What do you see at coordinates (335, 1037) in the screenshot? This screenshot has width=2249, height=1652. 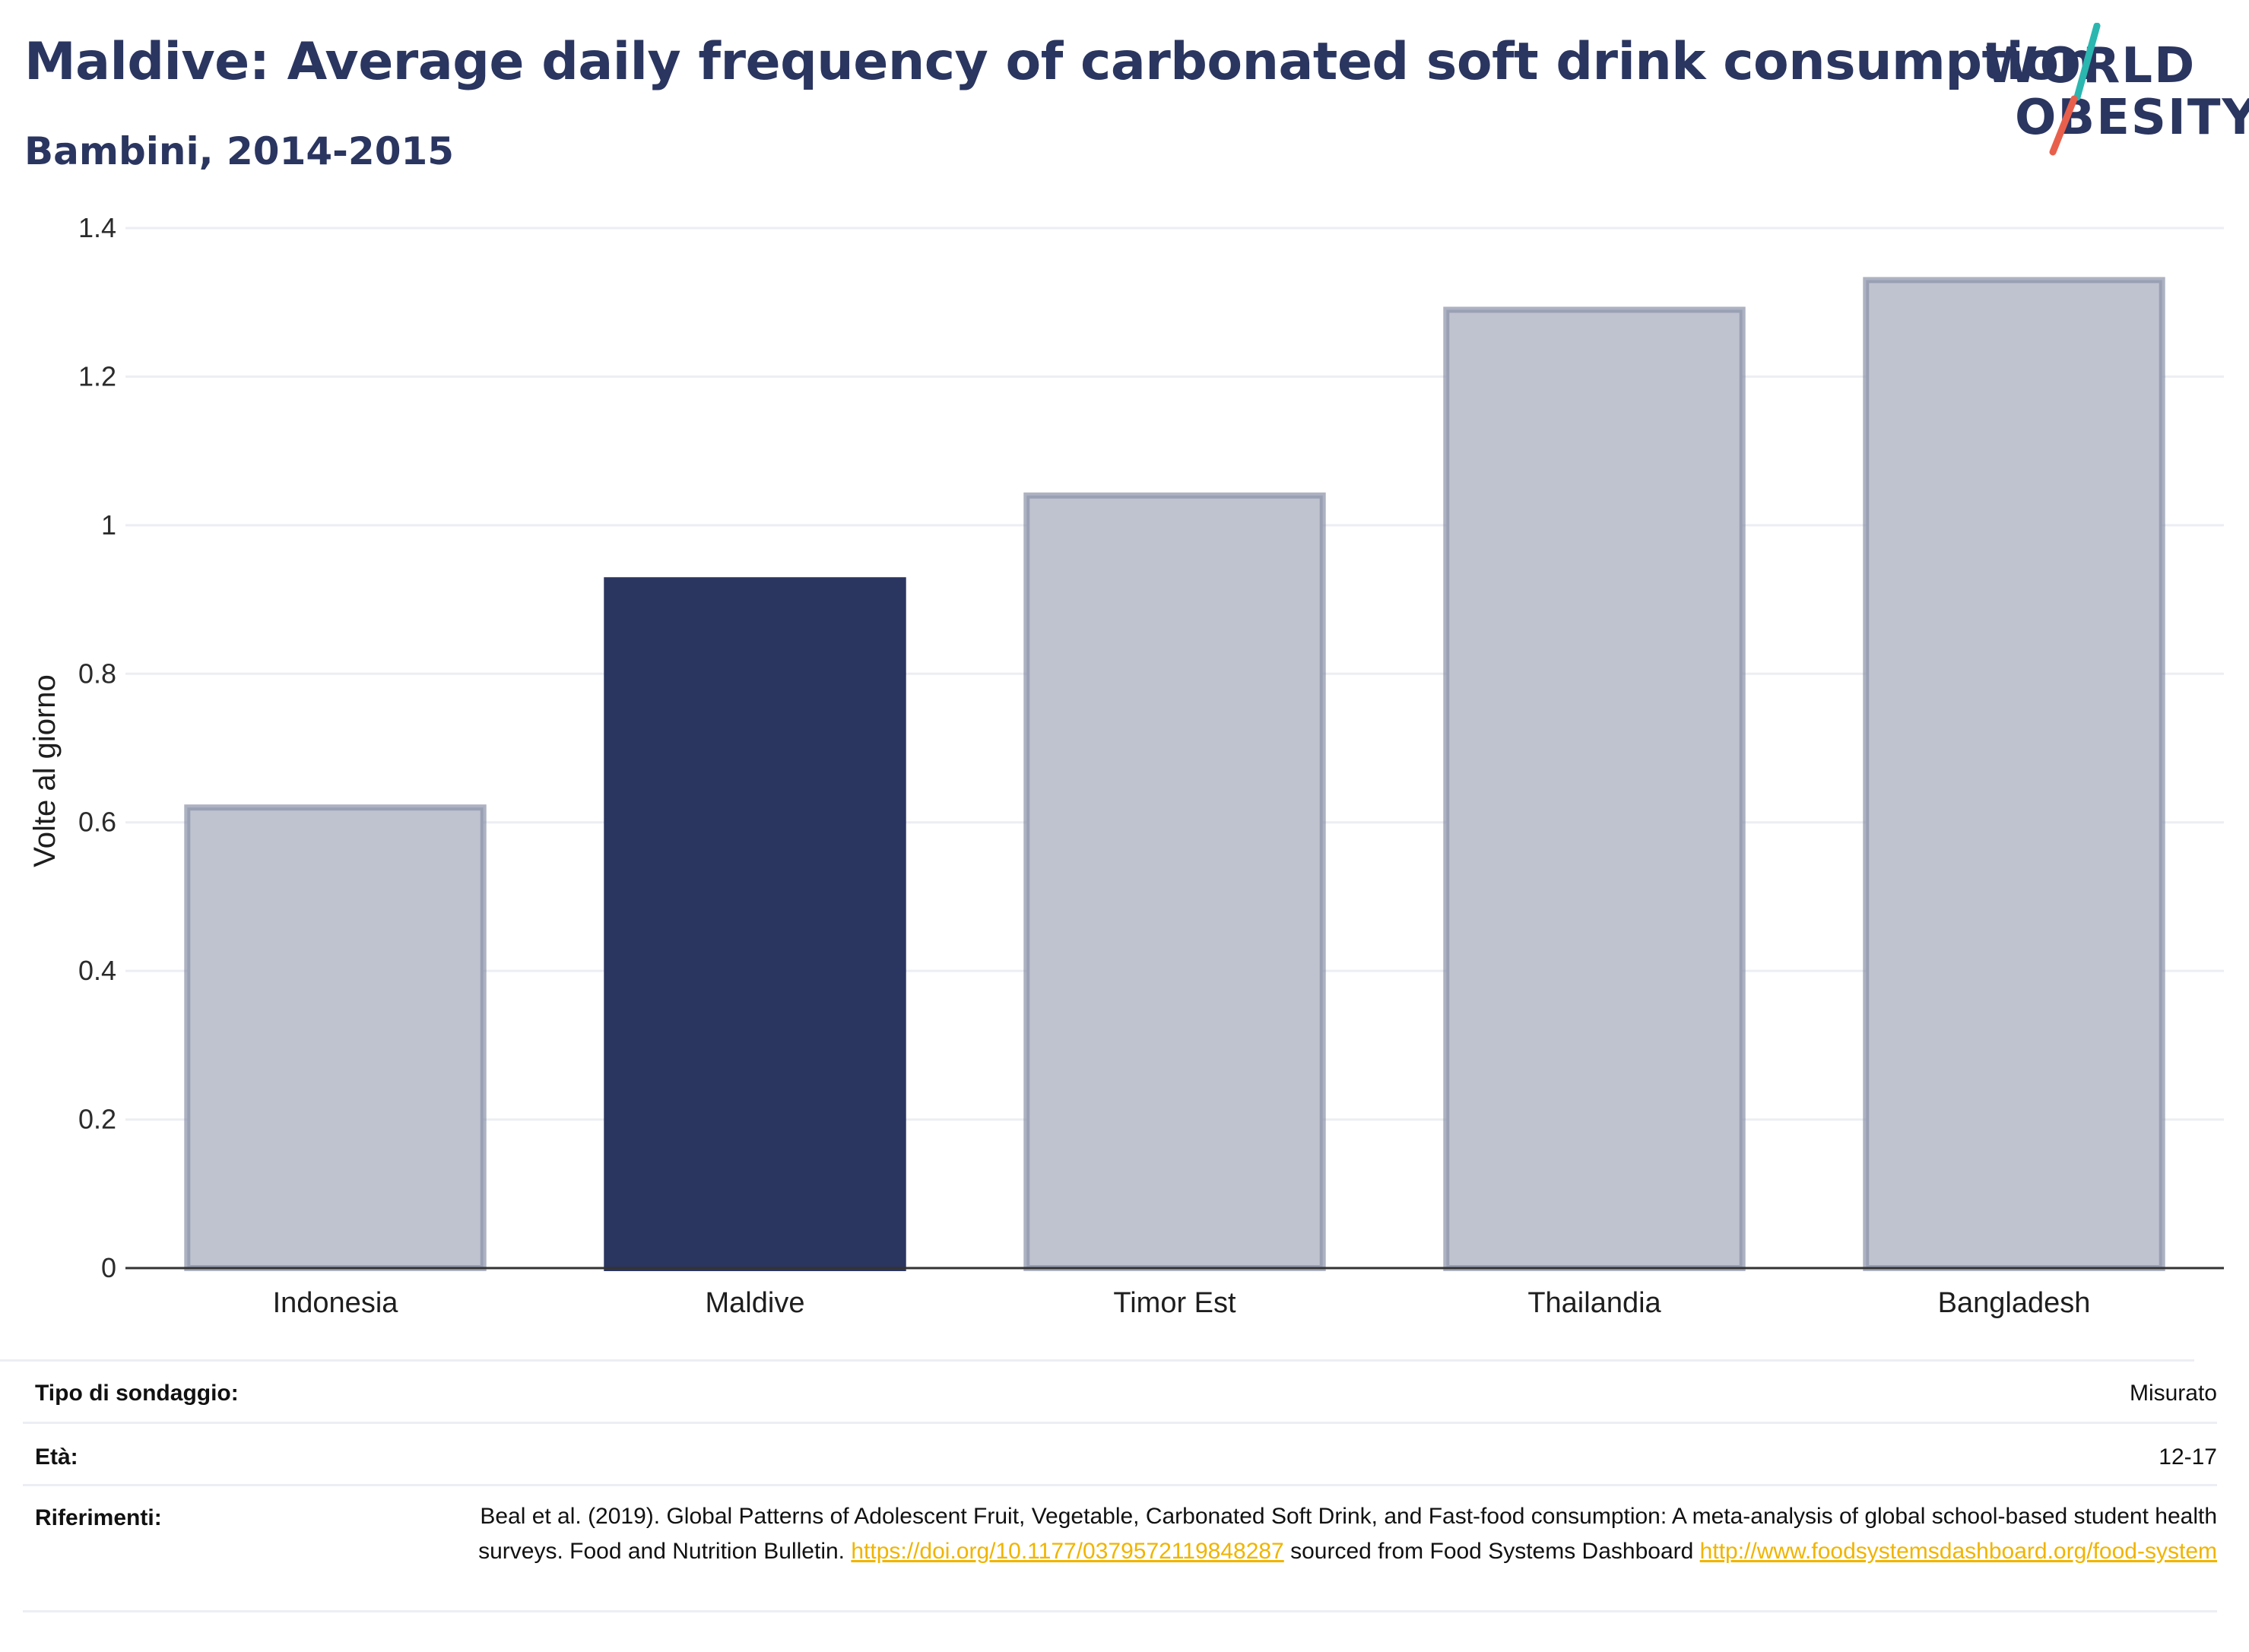 I see `bar-indonesia` at bounding box center [335, 1037].